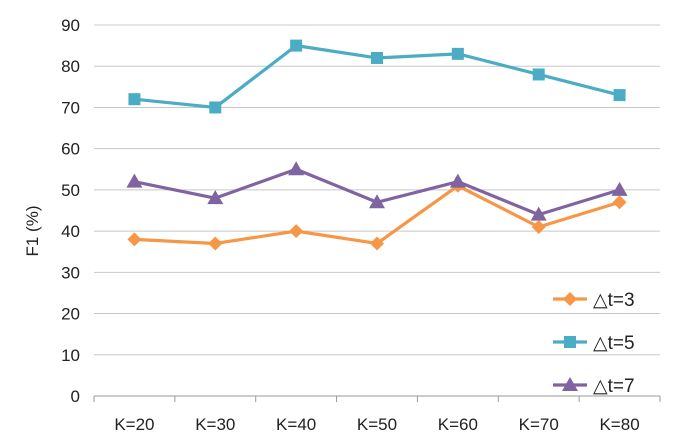  What do you see at coordinates (70, 314) in the screenshot?
I see `y-tick-label: 20` at bounding box center [70, 314].